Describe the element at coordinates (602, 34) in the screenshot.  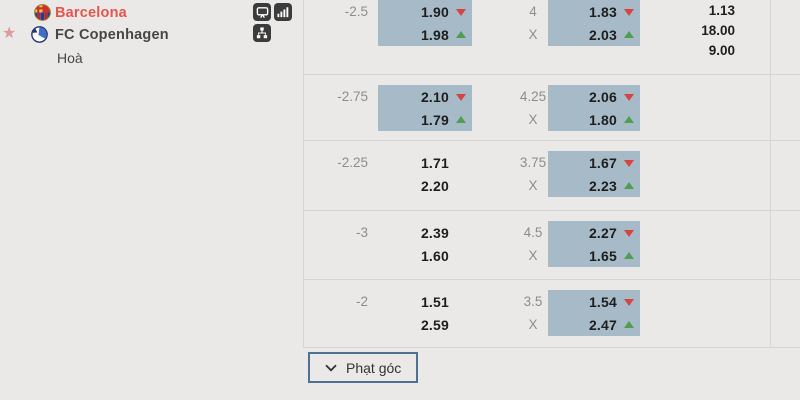
I see `odds-value: 2.03` at that location.